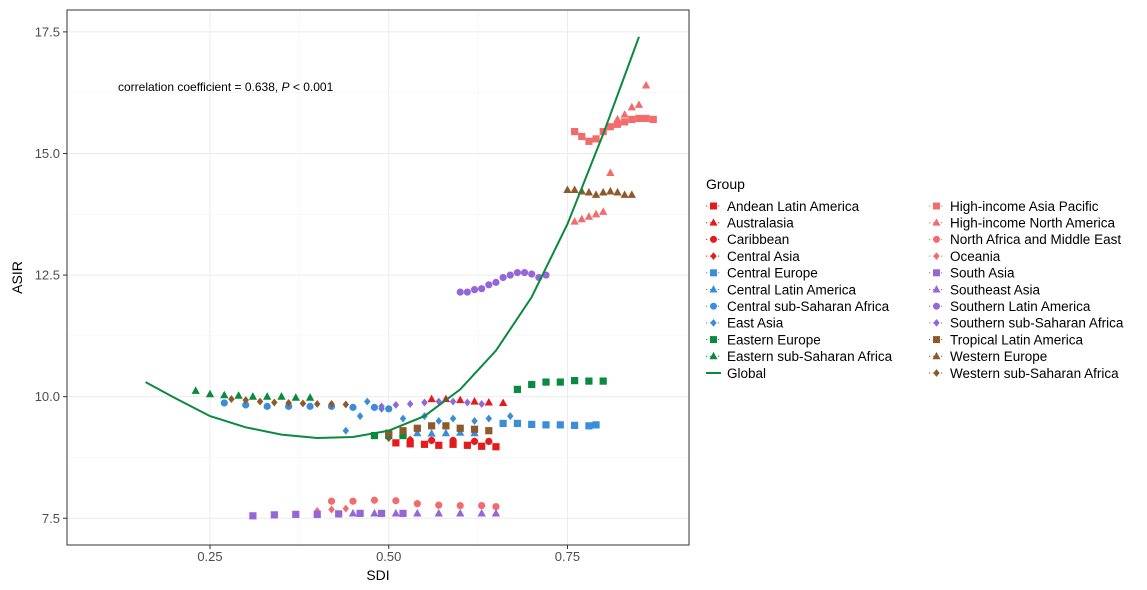  I want to click on series-north-africa-and-middle-east, so click(413, 503).